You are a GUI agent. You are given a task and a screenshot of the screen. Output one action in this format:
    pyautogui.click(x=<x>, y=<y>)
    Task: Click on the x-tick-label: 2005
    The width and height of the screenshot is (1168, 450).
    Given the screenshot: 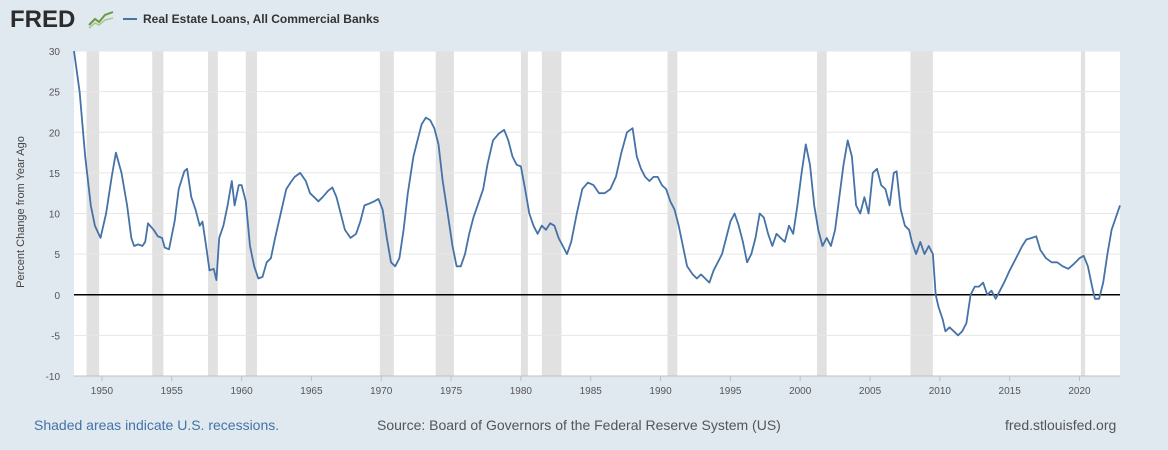 What is the action you would take?
    pyautogui.click(x=870, y=391)
    